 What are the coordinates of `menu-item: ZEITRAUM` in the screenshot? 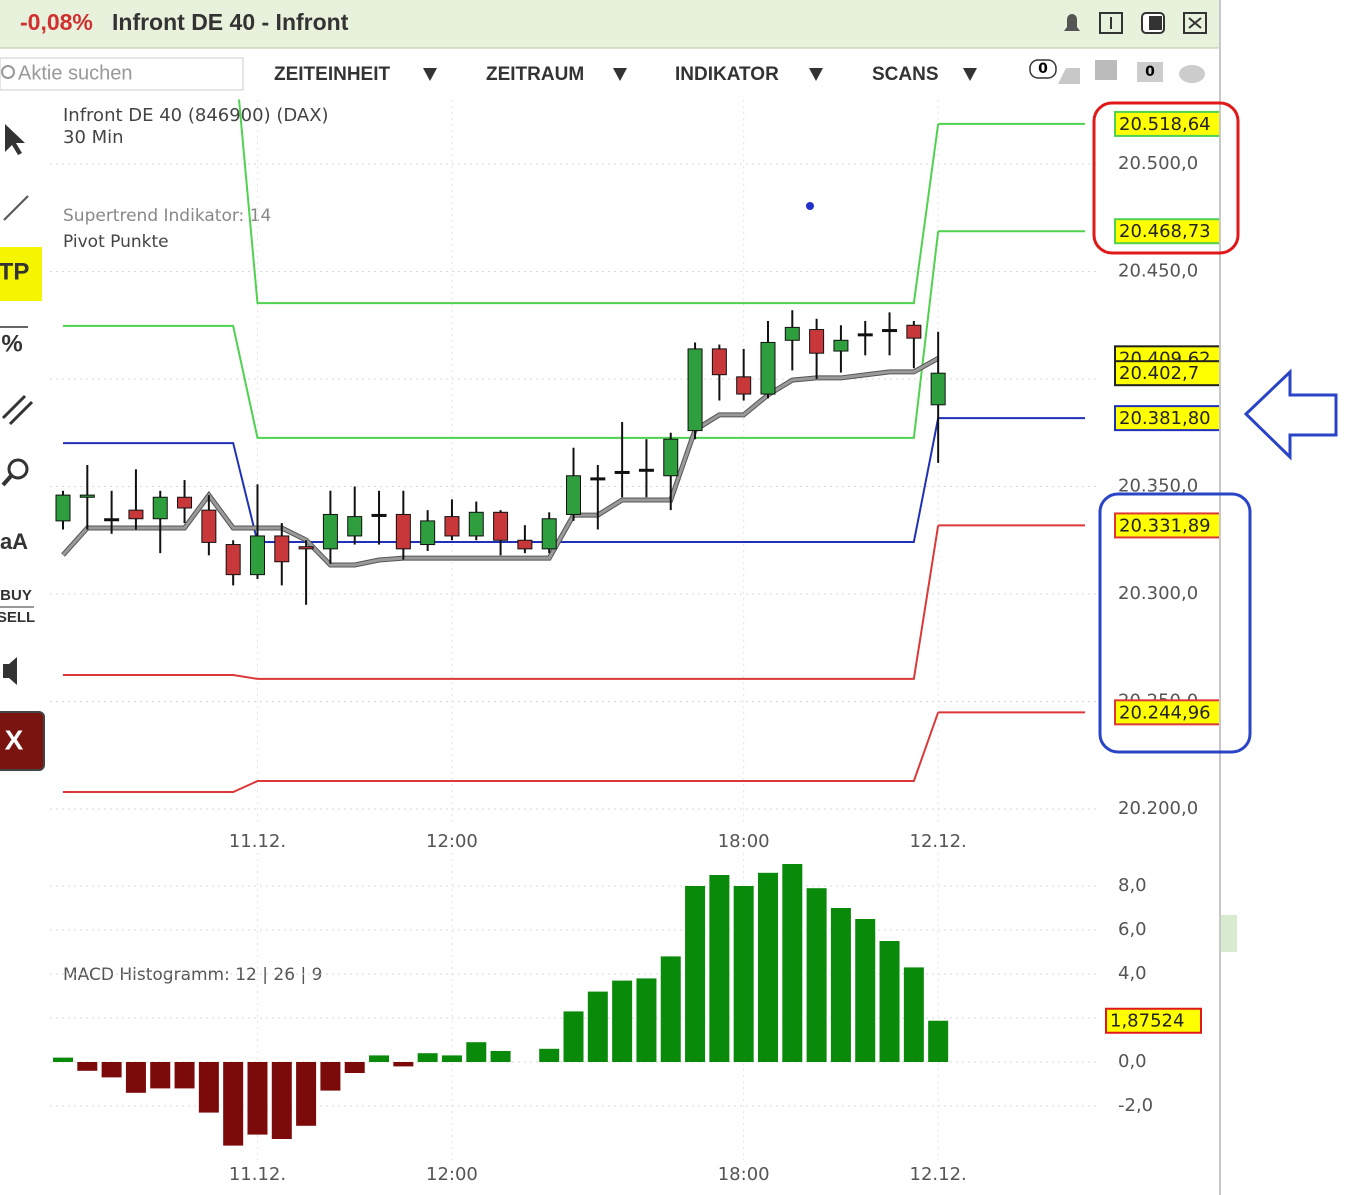 It's located at (535, 74).